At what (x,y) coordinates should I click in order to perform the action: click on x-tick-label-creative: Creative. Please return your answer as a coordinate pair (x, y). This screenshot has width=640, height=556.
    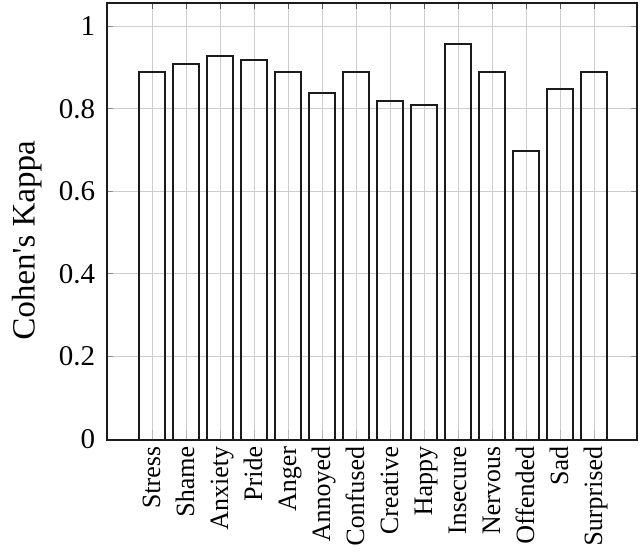
    Looking at the image, I should click on (389, 490).